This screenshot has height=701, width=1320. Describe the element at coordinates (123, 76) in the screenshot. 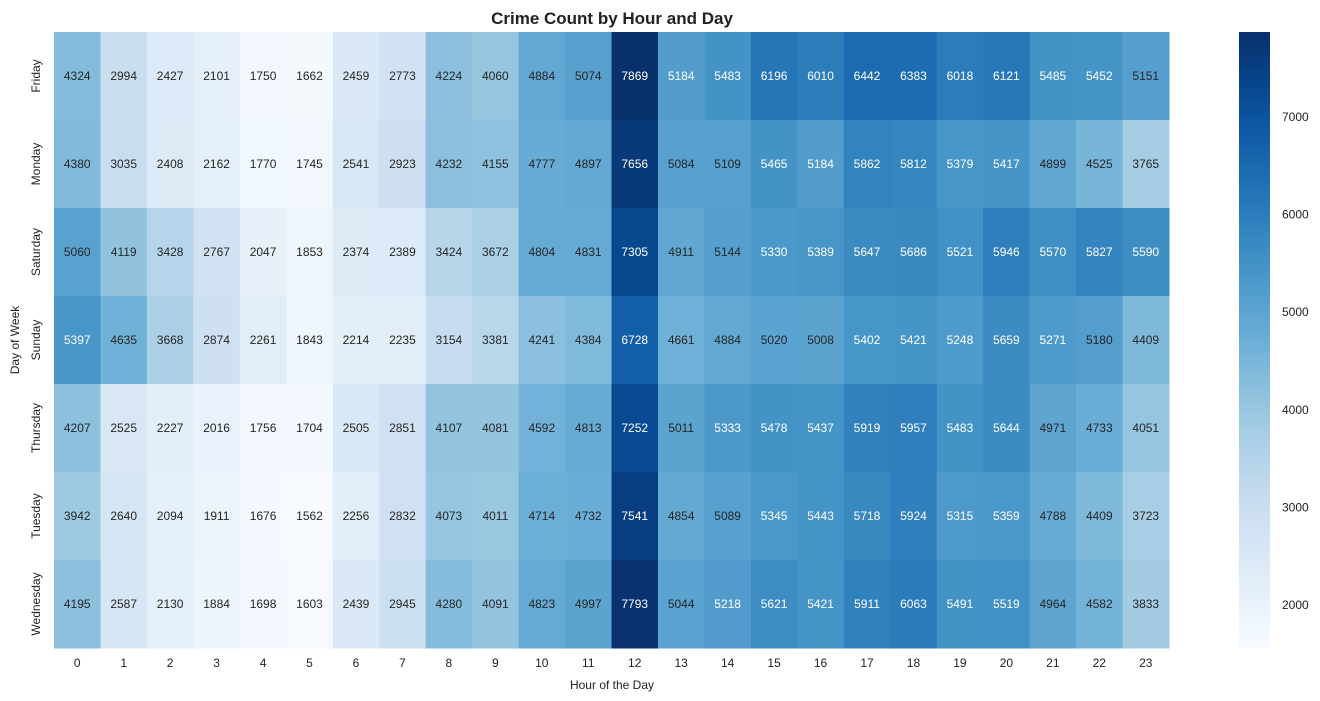

I see `cell-value-label: 2994` at that location.